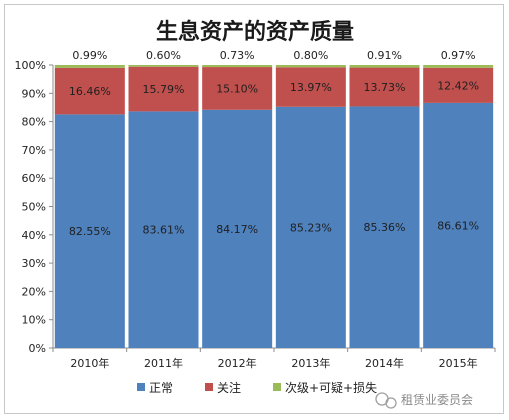 This screenshot has height=420, width=509. What do you see at coordinates (437, 400) in the screenshot?
I see `watermark-text: 租赁业委员会` at bounding box center [437, 400].